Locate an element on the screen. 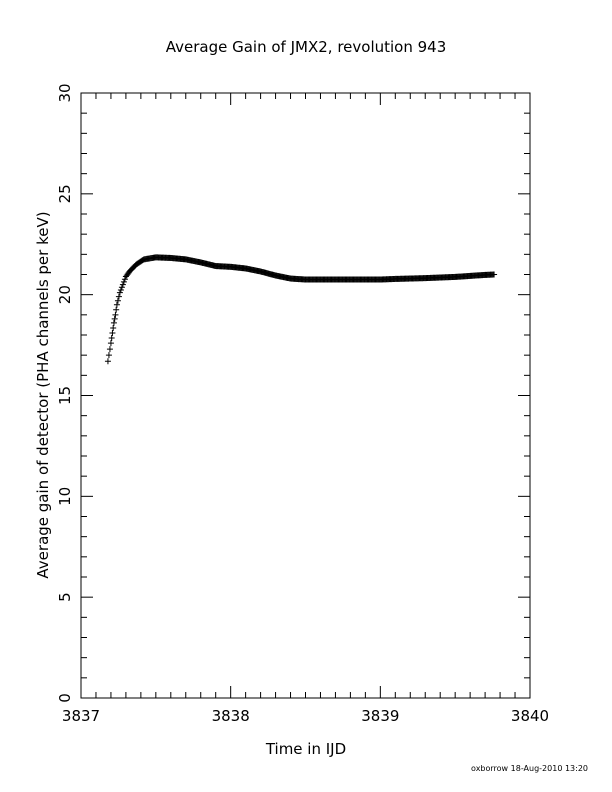  x-tick-label: 3838 is located at coordinates (231, 716).